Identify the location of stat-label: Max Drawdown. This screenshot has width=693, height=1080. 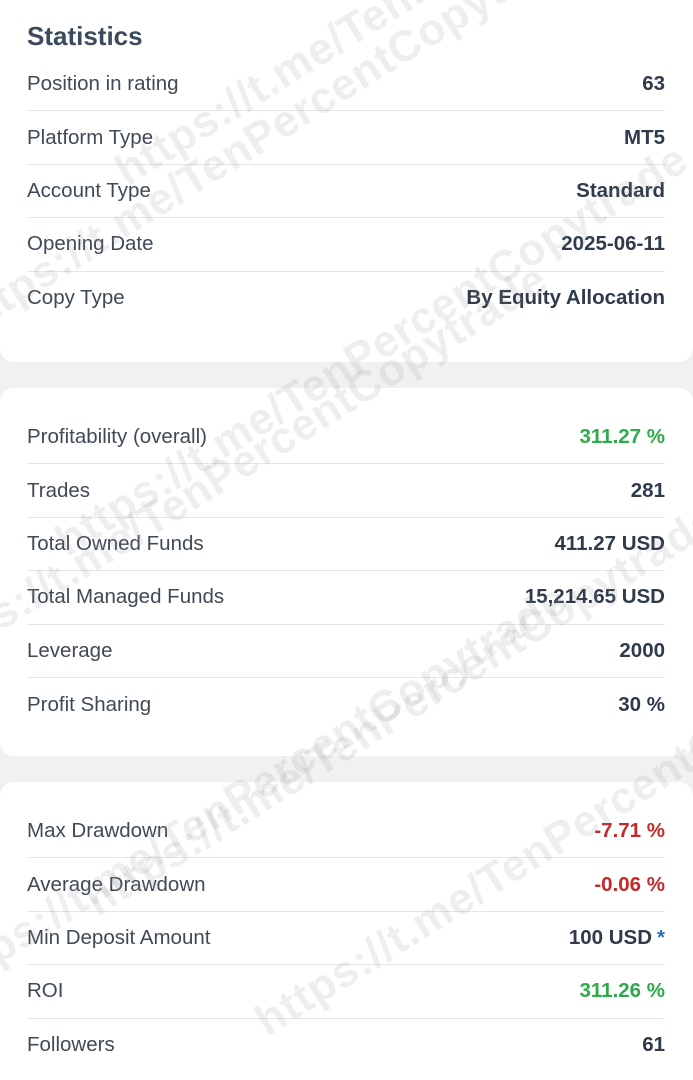
(98, 831).